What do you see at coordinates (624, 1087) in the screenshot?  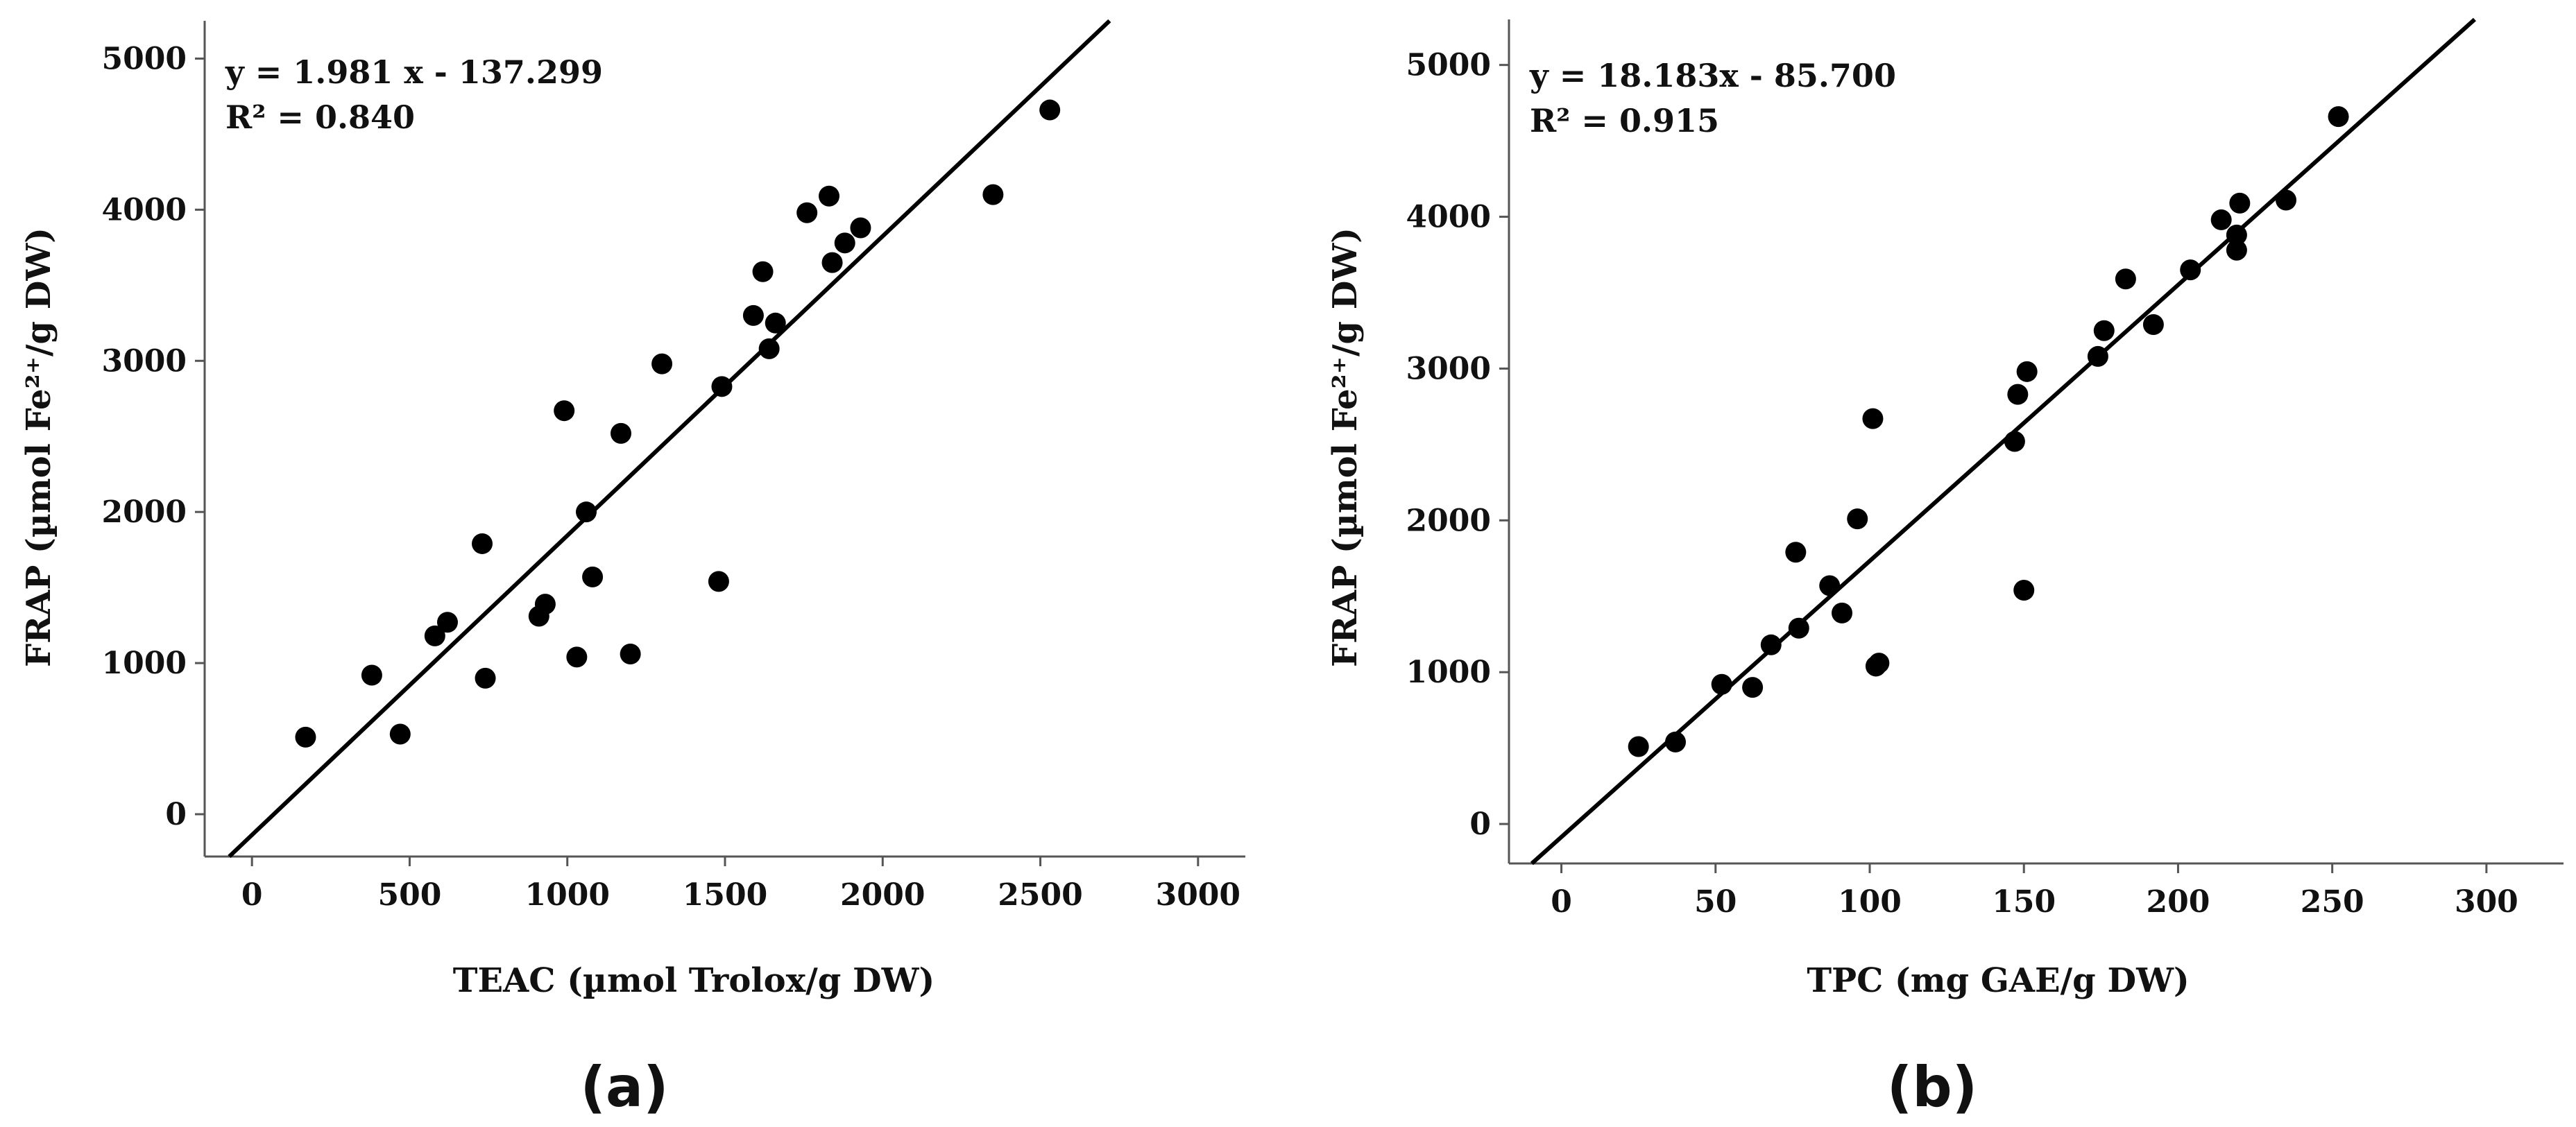 I see `panel-a-label: (a)` at bounding box center [624, 1087].